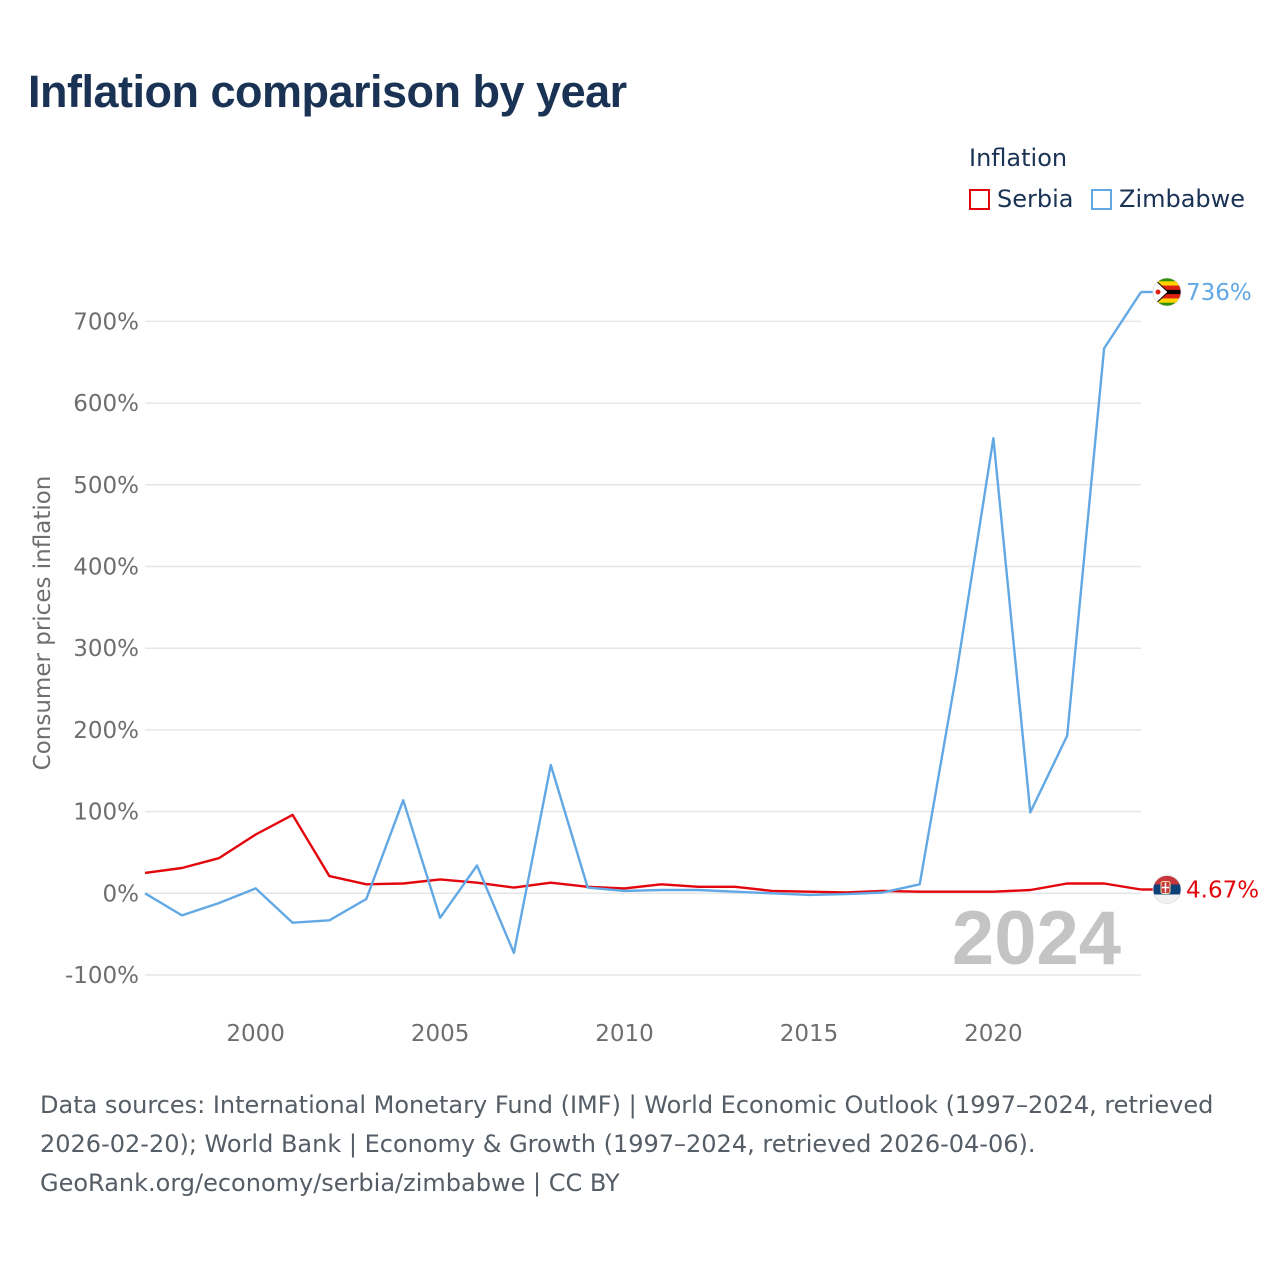 The height and width of the screenshot is (1280, 1280). What do you see at coordinates (1200, 590) in the screenshot?
I see `end-markers: 4.67% 736%` at bounding box center [1200, 590].